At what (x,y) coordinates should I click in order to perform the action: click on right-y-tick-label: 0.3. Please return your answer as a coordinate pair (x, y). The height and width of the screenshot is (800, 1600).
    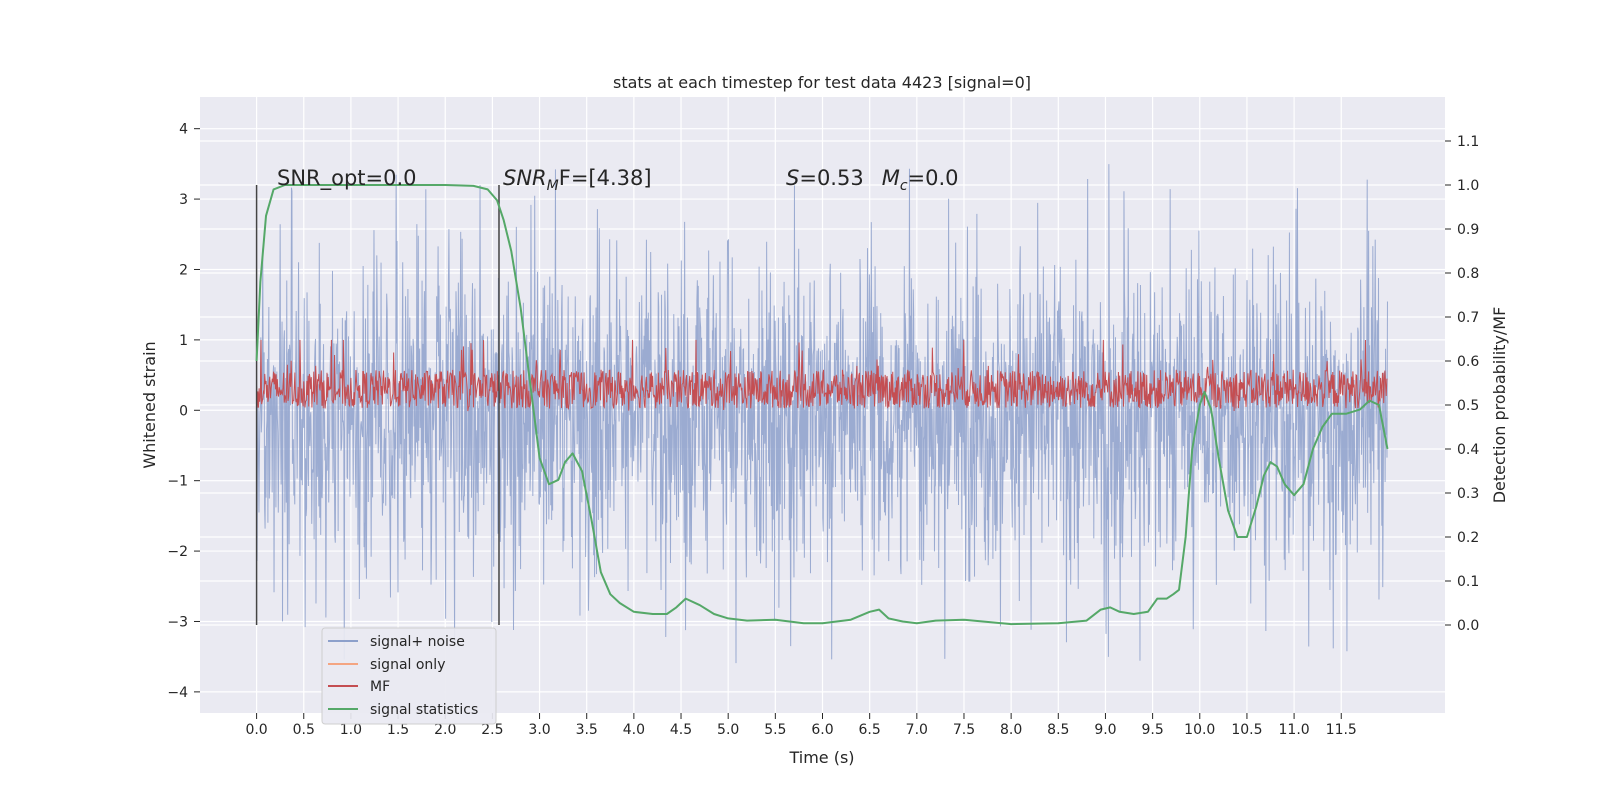
    Looking at the image, I should click on (1468, 494).